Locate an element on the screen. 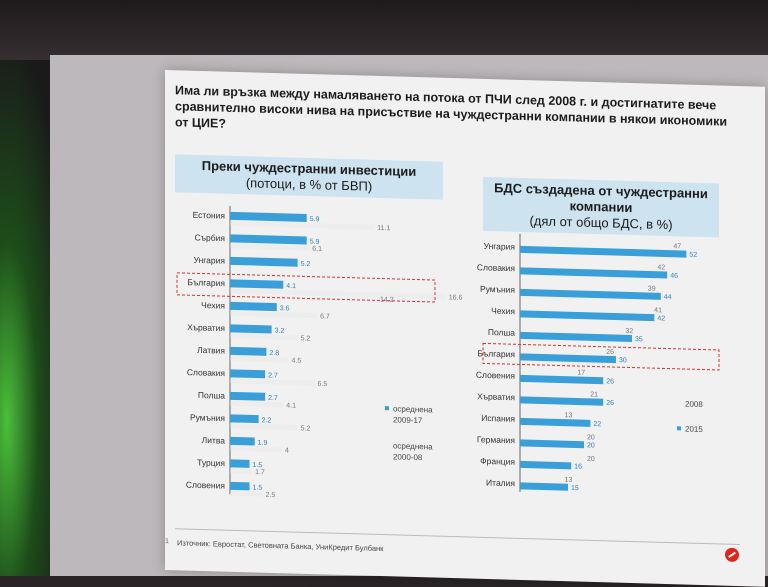 Image resolution: width=768 pixels, height=587 pixels. right-category-label: Италия is located at coordinates (500, 482).